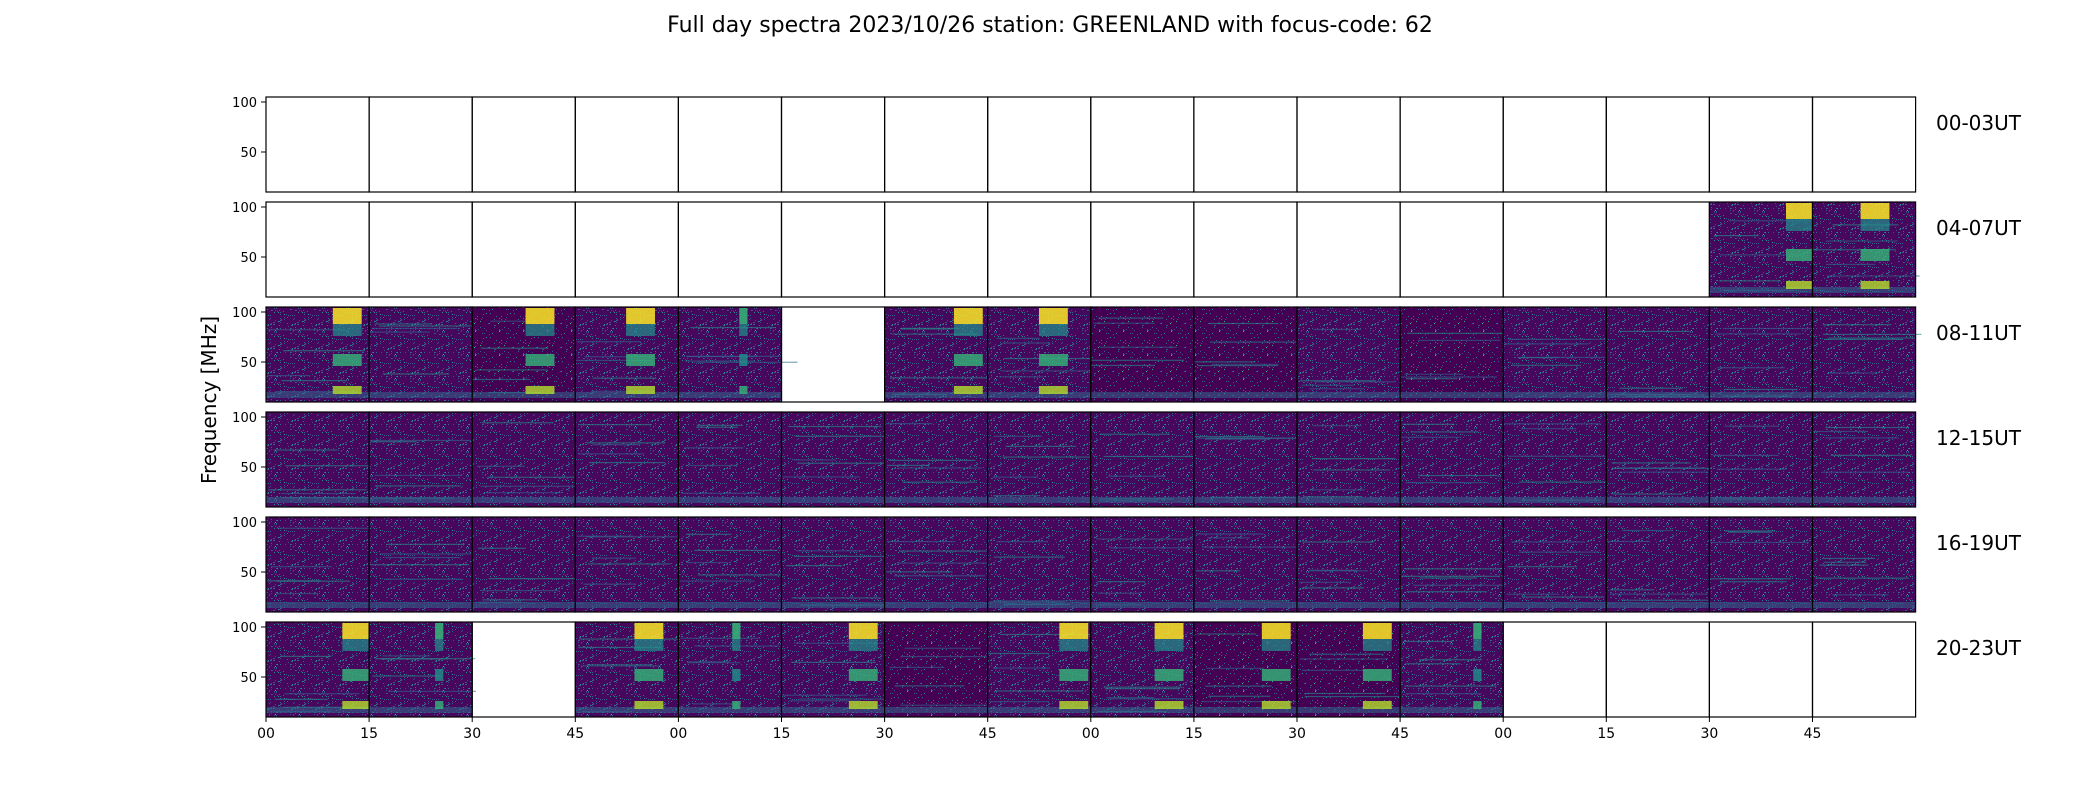 The height and width of the screenshot is (800, 2100). I want to click on spectra-row: 50 100 16-19UT, so click(1127, 564).